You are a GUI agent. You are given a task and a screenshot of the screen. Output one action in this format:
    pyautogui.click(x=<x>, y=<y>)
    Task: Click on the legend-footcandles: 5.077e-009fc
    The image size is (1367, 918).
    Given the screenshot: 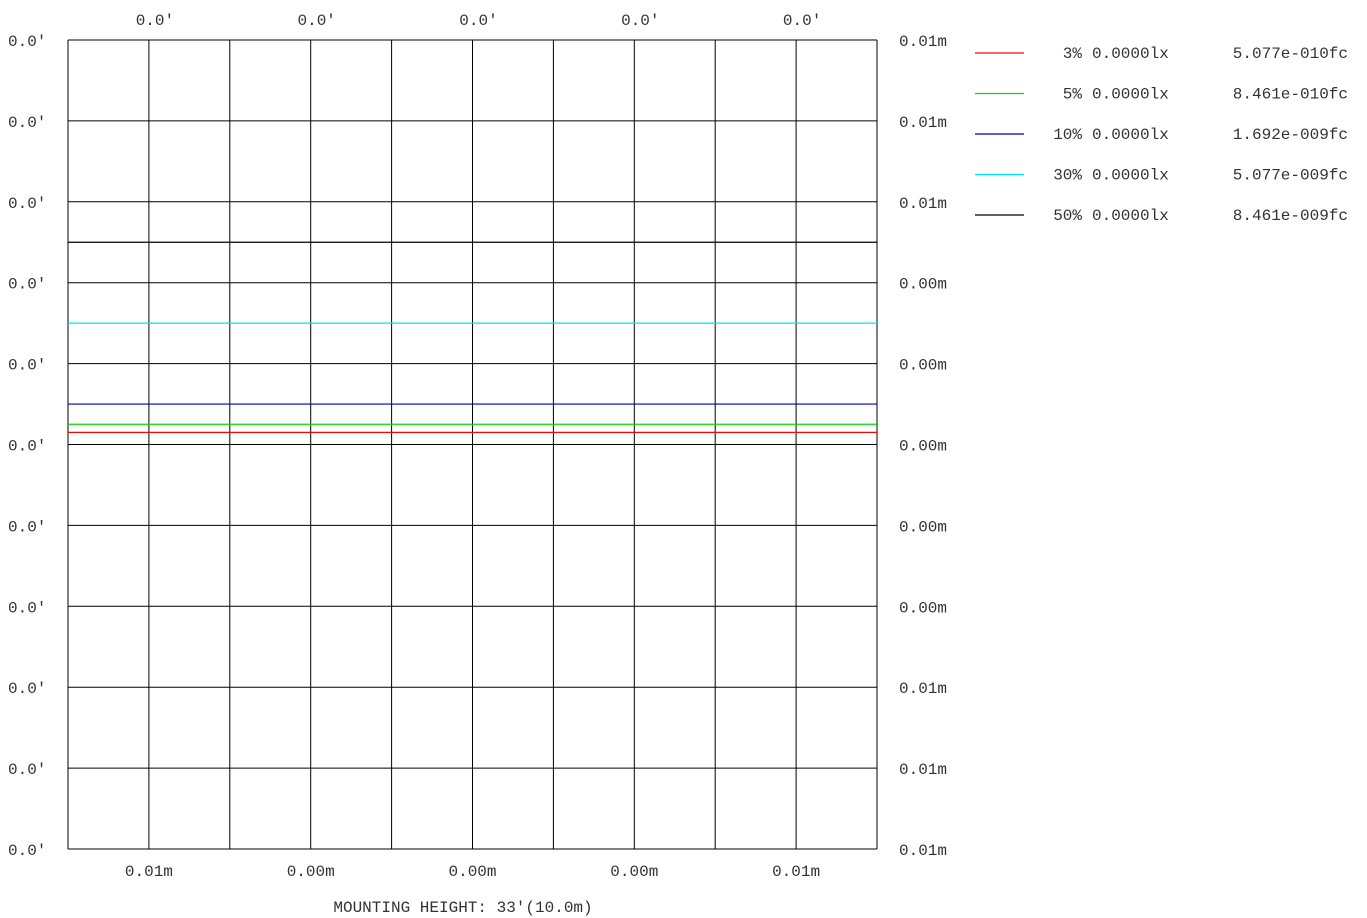 What is the action you would take?
    pyautogui.click(x=1290, y=176)
    